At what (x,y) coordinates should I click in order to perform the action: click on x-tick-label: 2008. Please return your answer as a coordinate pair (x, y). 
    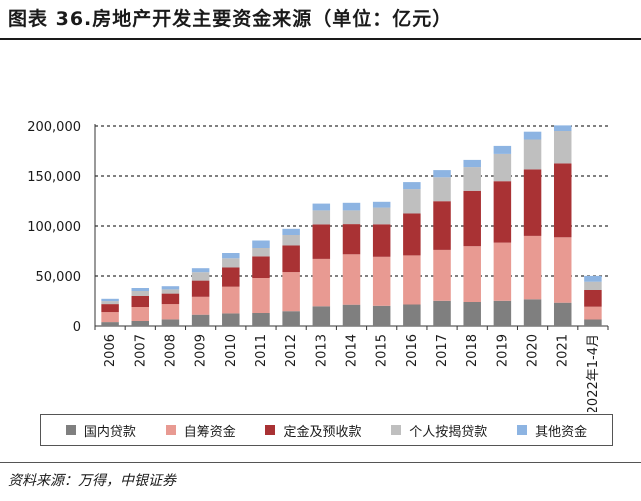
    Looking at the image, I should click on (170, 350).